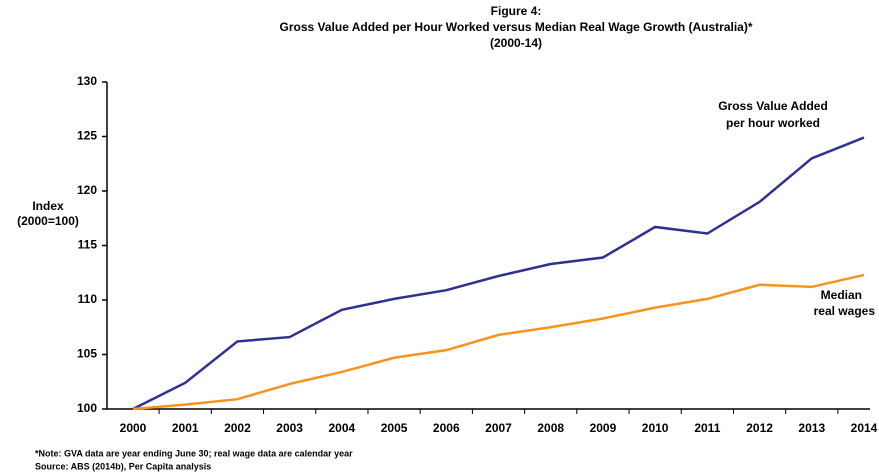 Image resolution: width=879 pixels, height=476 pixels. Describe the element at coordinates (707, 428) in the screenshot. I see `x-tick-label: 2011` at that location.